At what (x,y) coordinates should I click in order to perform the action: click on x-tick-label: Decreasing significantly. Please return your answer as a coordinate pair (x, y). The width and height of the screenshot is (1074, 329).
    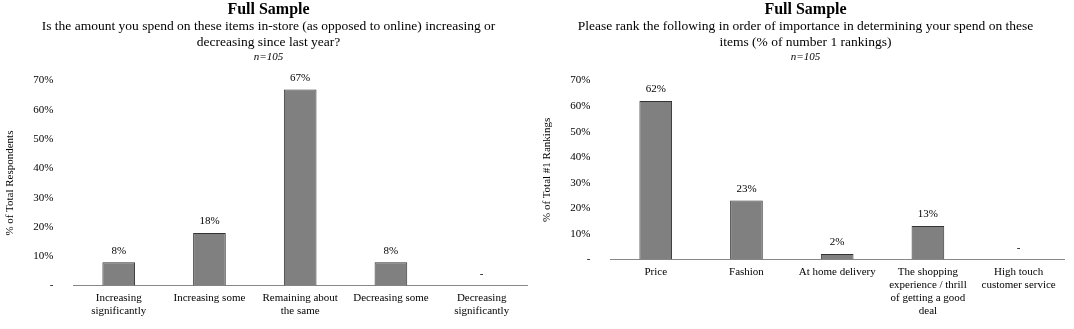
    Looking at the image, I should click on (482, 304).